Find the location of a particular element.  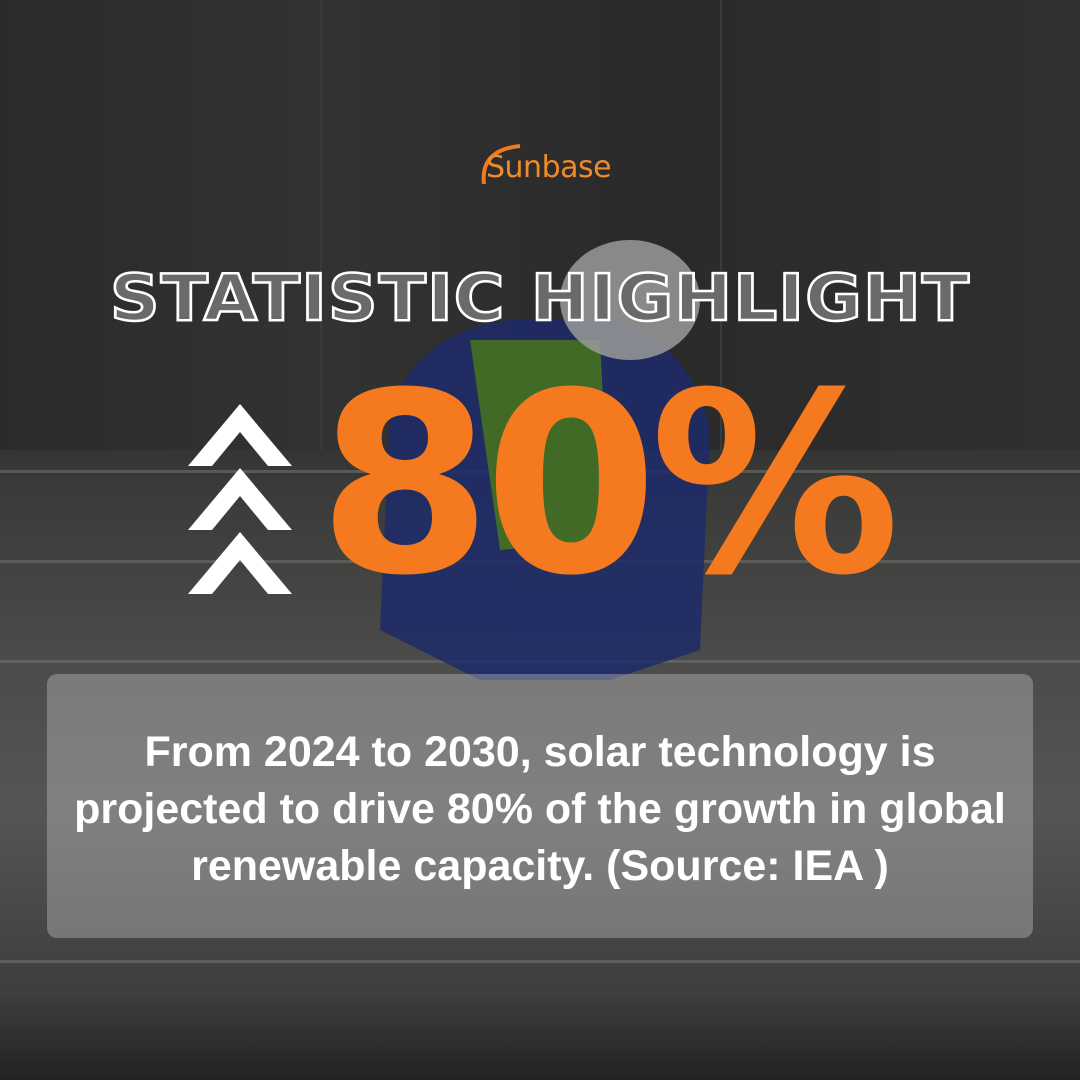

sunbase-logo: Sunbase is located at coordinates (541, 165).